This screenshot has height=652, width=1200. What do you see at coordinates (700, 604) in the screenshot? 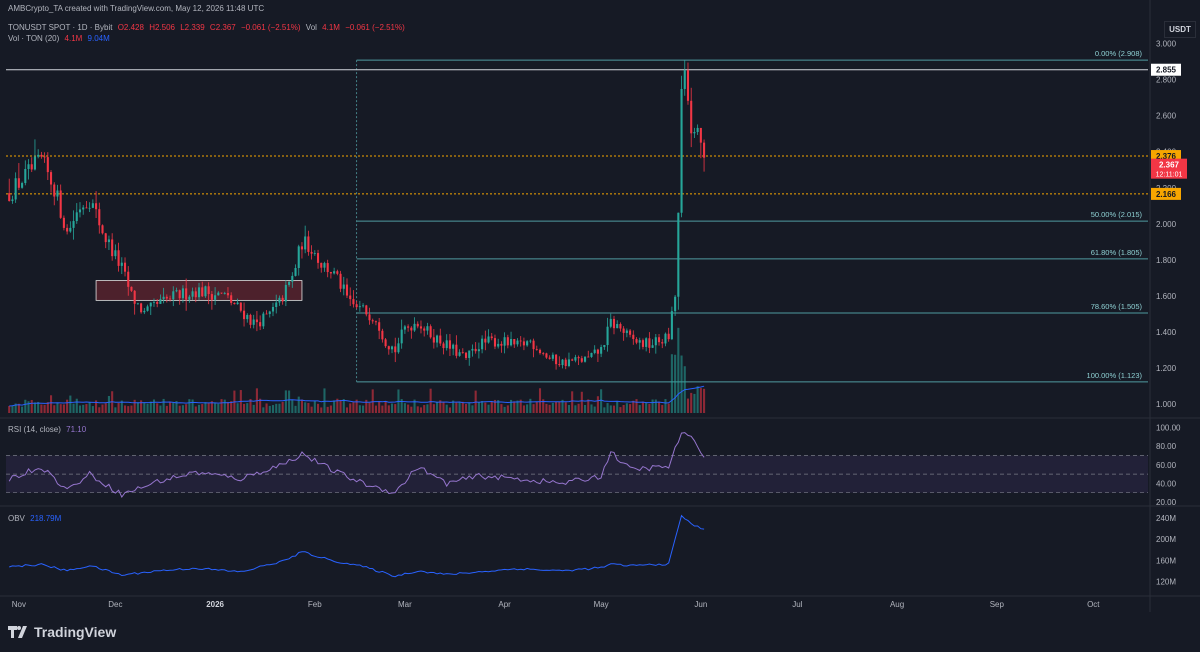
I see `time-tick-label: Jun` at bounding box center [700, 604].